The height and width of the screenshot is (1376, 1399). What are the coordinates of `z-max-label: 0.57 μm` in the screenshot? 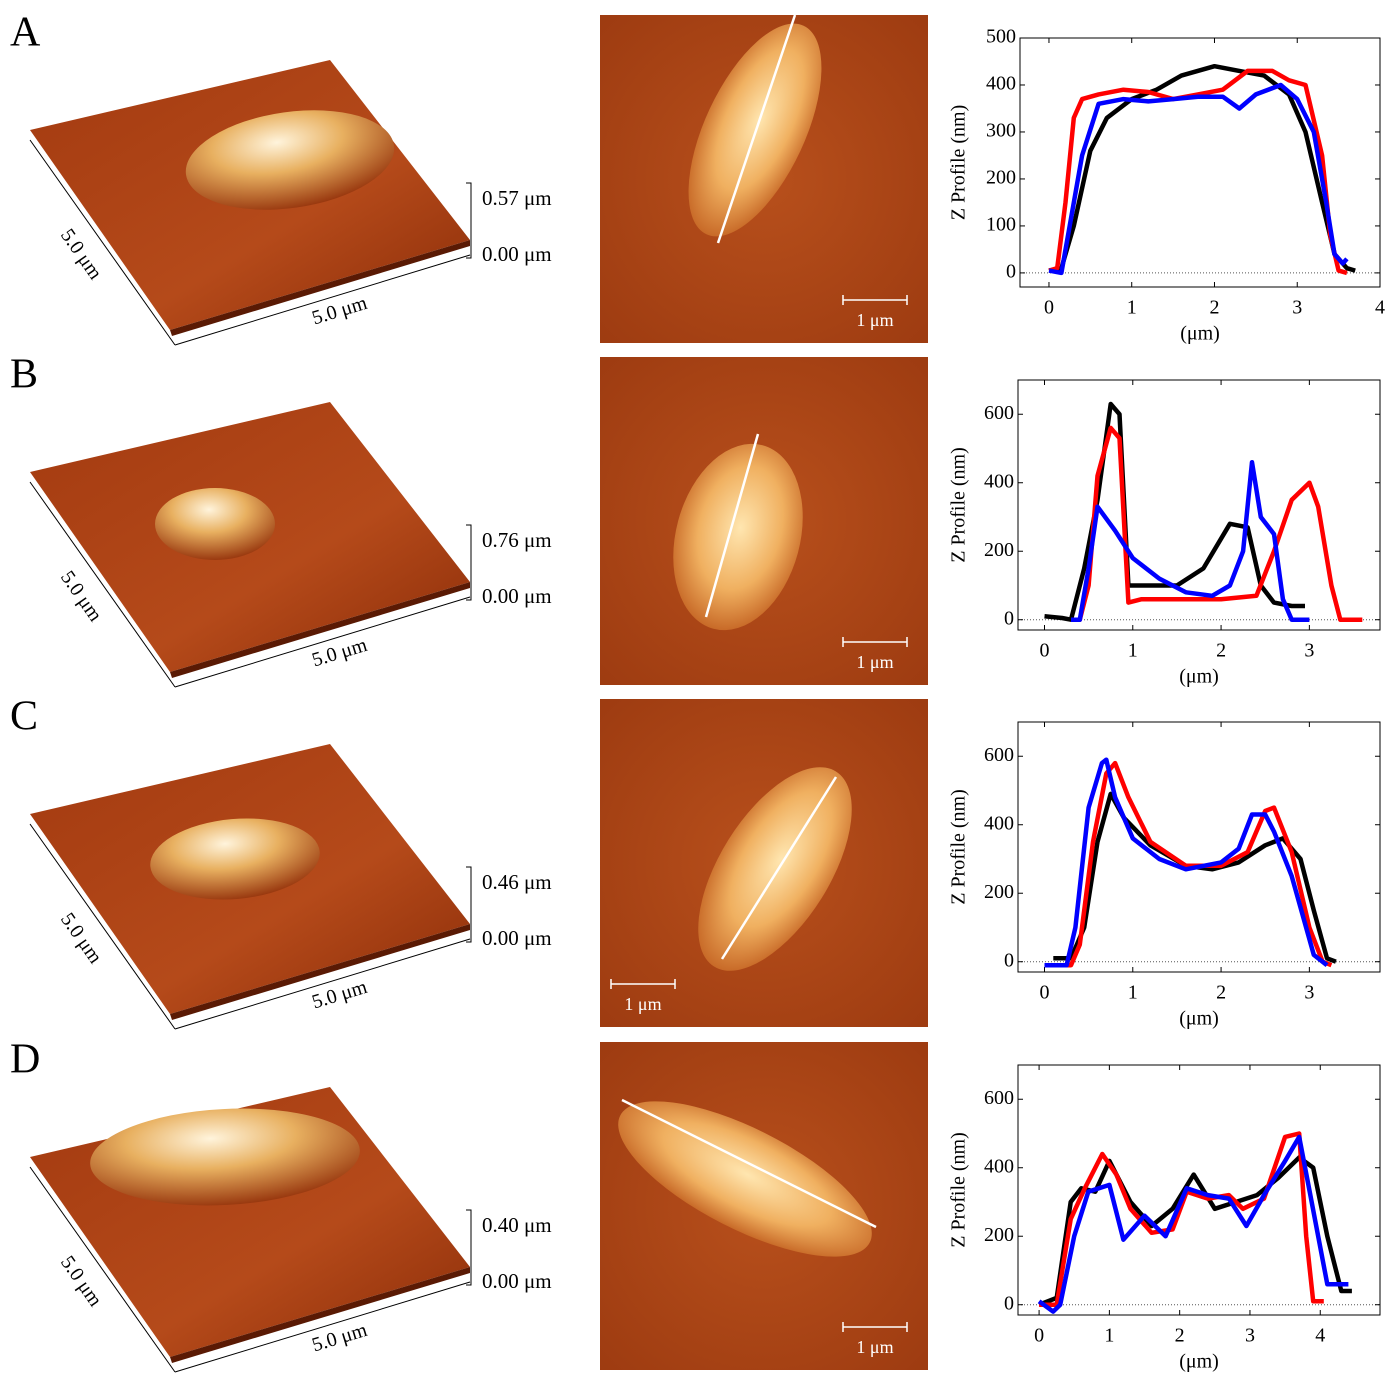 It's located at (517, 198).